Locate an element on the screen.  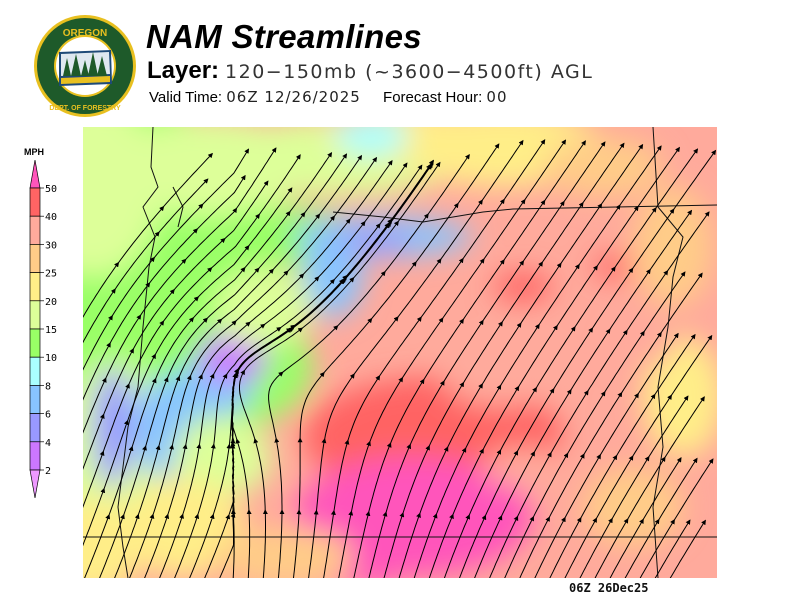
legend-tick-label: 40 is located at coordinates (51, 217).